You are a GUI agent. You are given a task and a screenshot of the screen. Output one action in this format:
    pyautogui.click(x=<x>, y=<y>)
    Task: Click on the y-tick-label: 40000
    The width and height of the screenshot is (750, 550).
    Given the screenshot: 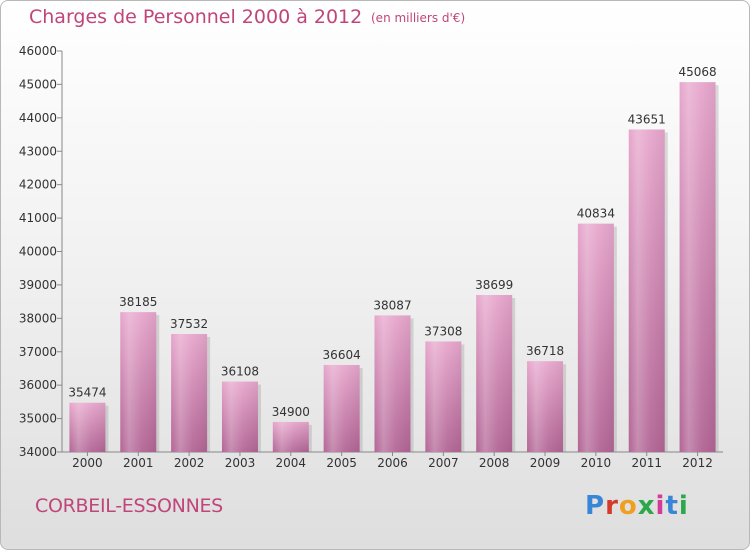 What is the action you would take?
    pyautogui.click(x=38, y=252)
    